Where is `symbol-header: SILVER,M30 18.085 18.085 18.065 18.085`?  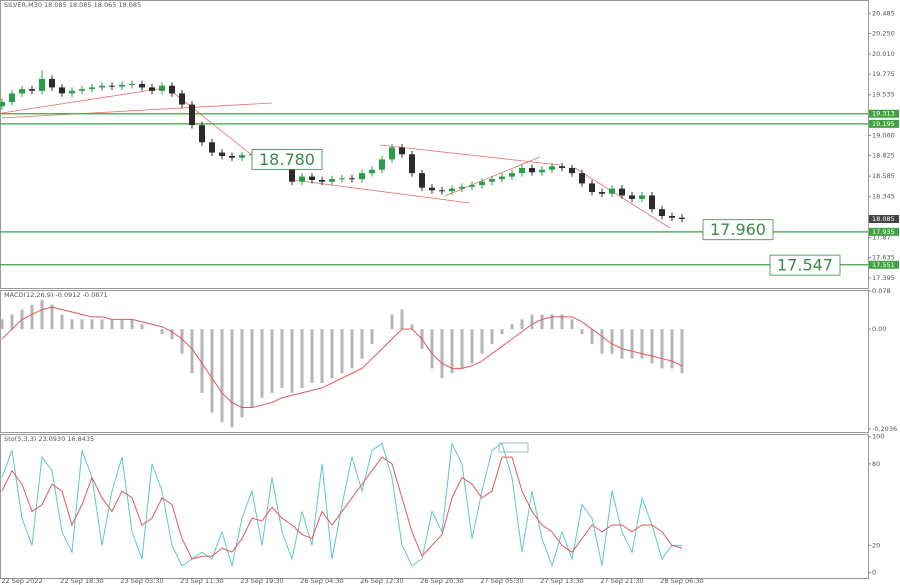
symbol-header: SILVER,M30 18.085 18.085 18.065 18.085 is located at coordinates (72, 5).